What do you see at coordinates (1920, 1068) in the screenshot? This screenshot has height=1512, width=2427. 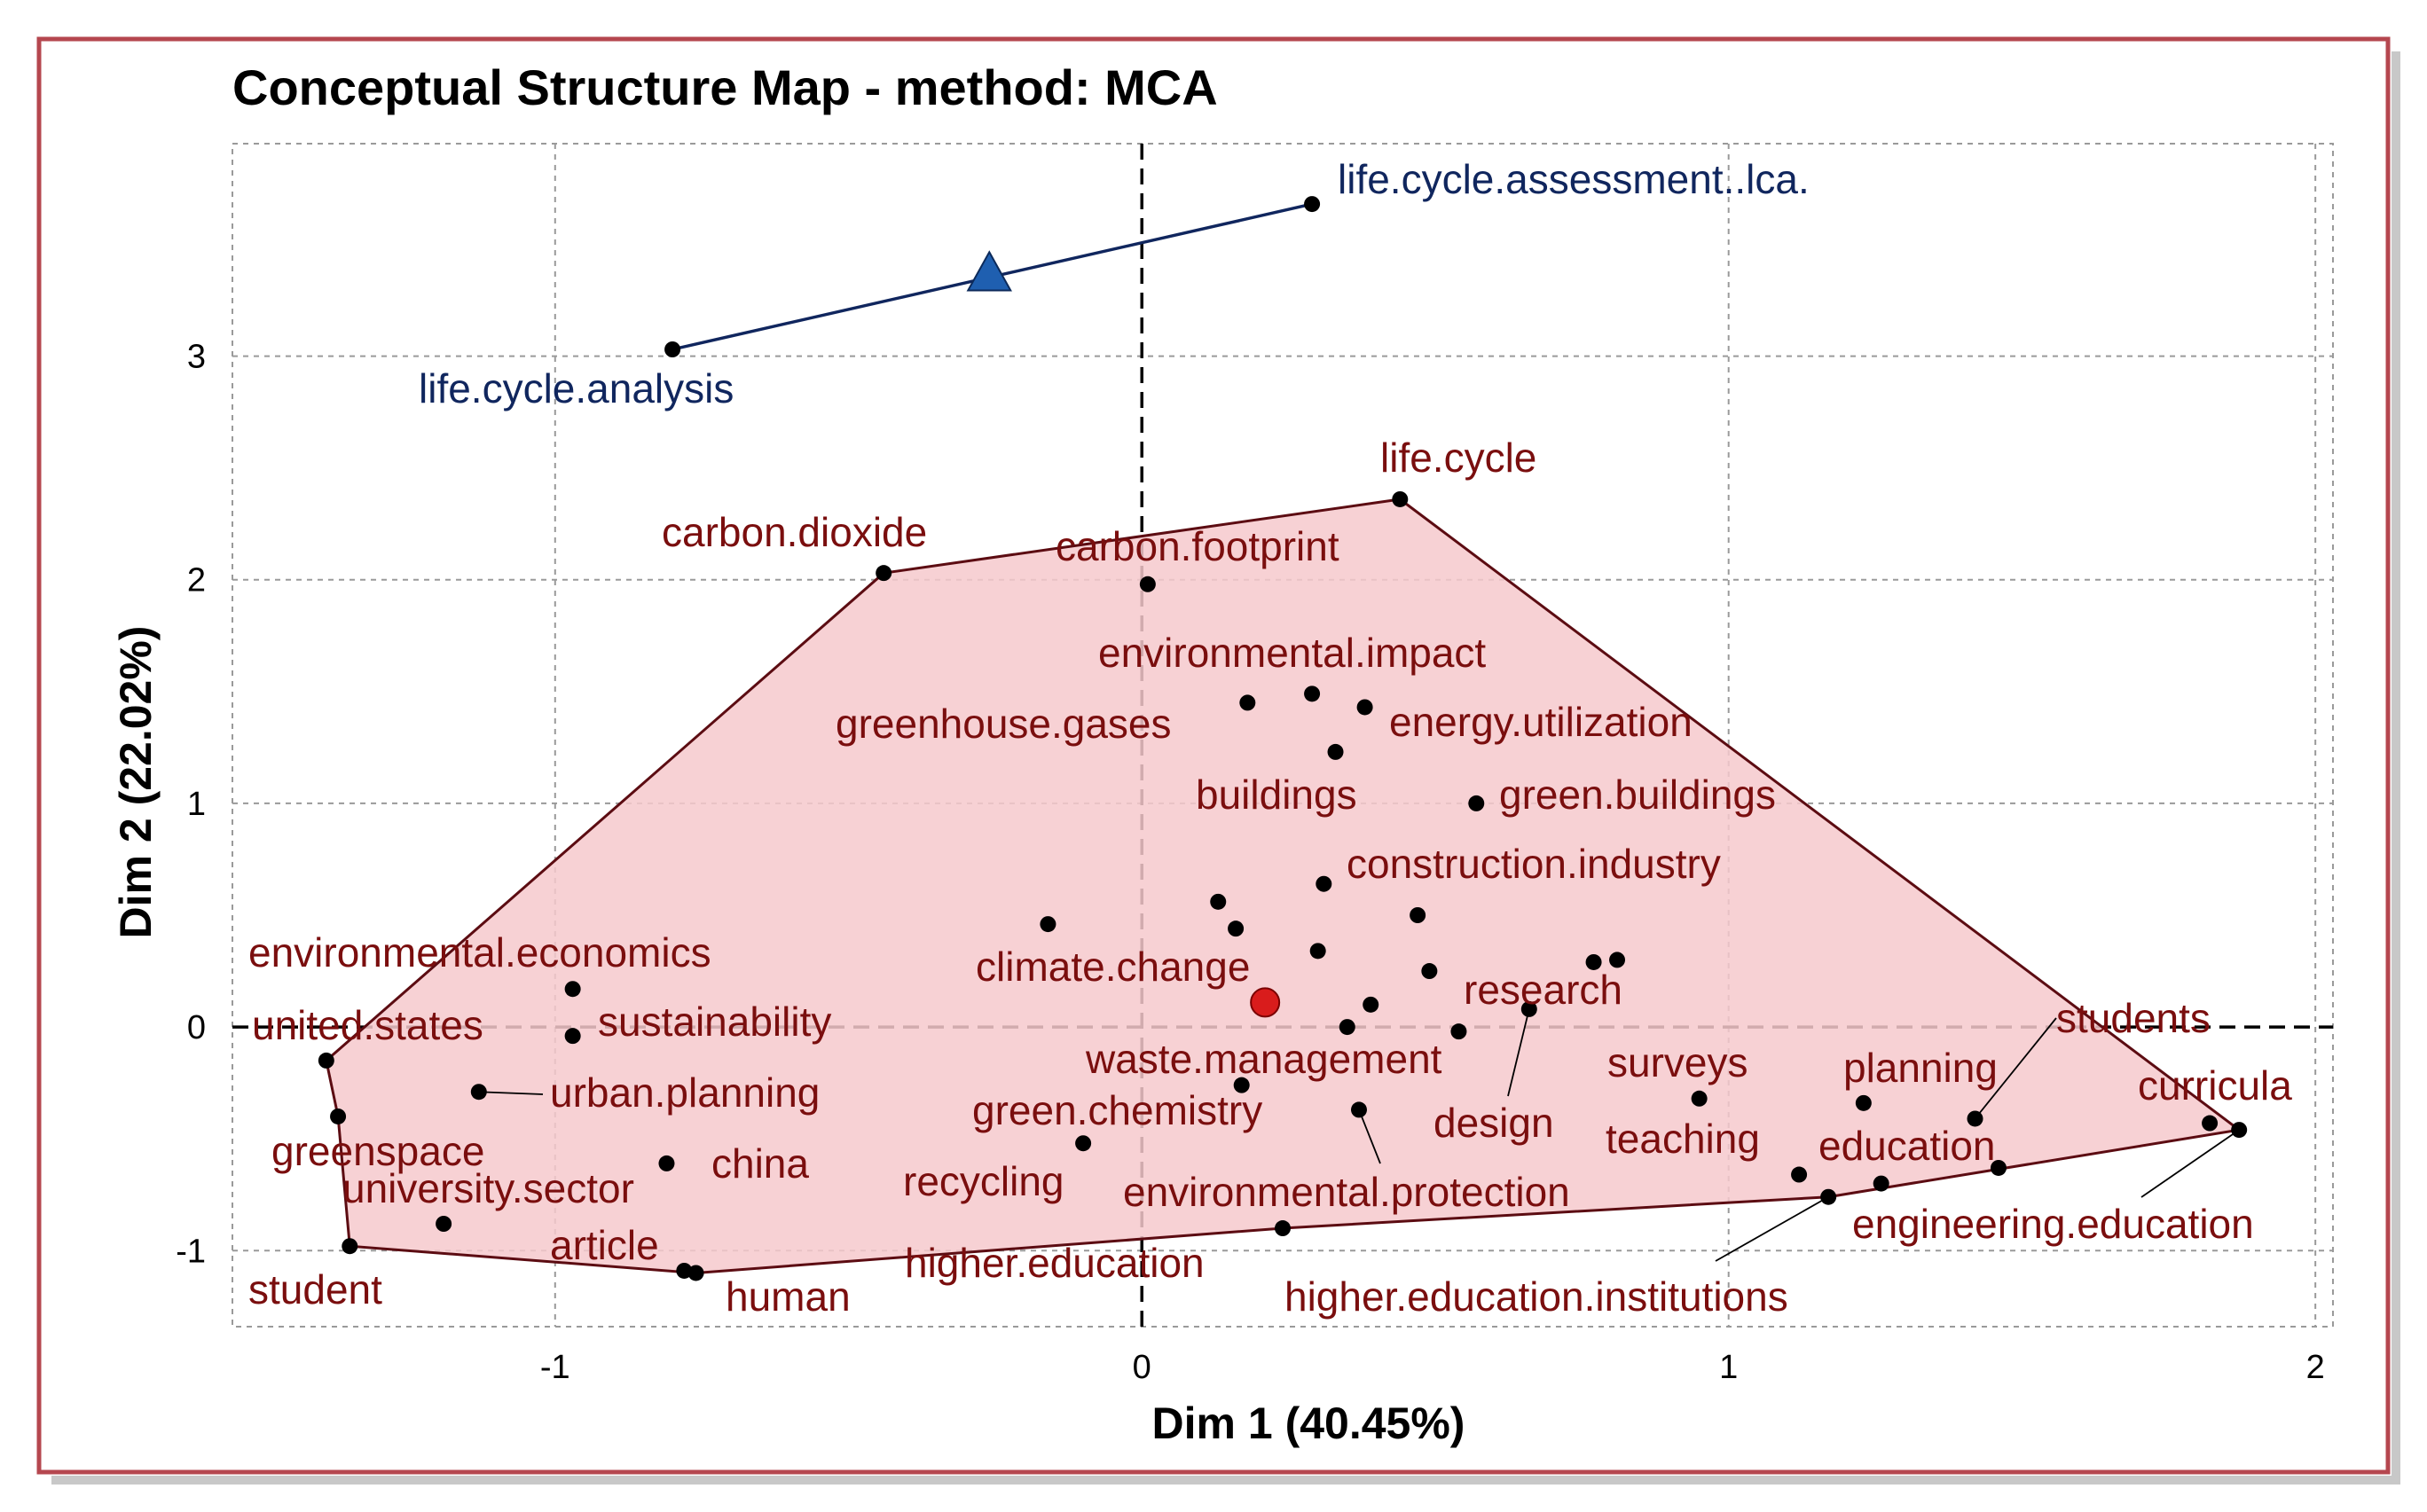 I see `label-planning: planning` at bounding box center [1920, 1068].